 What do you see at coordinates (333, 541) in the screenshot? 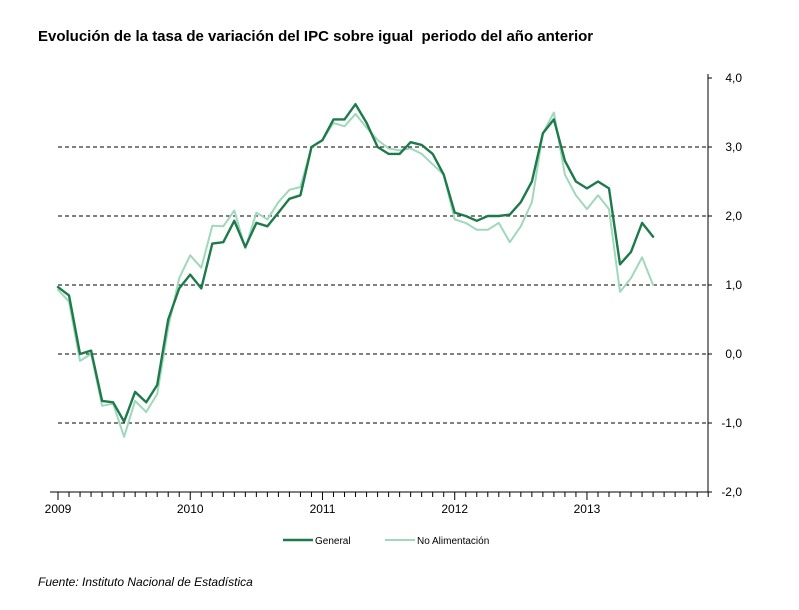
I see `legend-label-general: General` at bounding box center [333, 541].